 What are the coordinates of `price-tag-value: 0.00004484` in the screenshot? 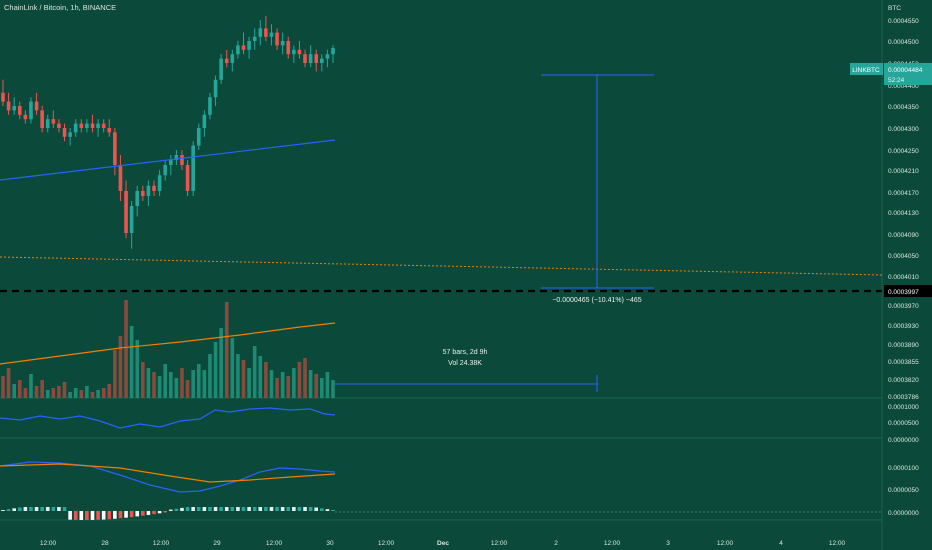 It's located at (905, 70).